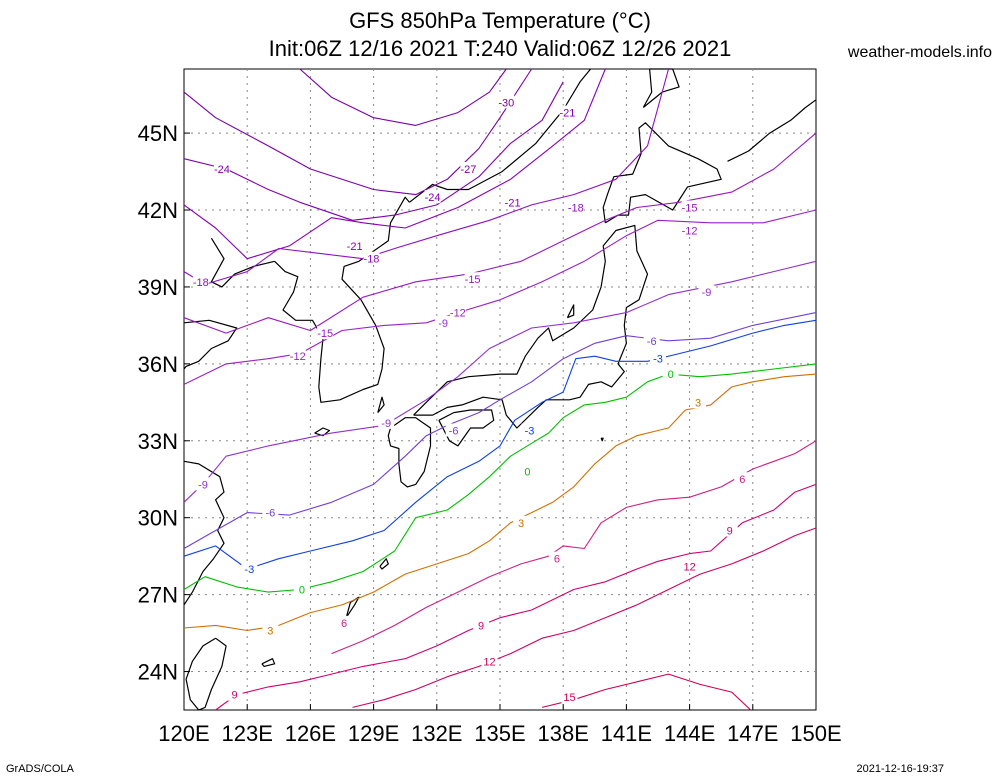  I want to click on site-label: weather-models.info, so click(919, 52).